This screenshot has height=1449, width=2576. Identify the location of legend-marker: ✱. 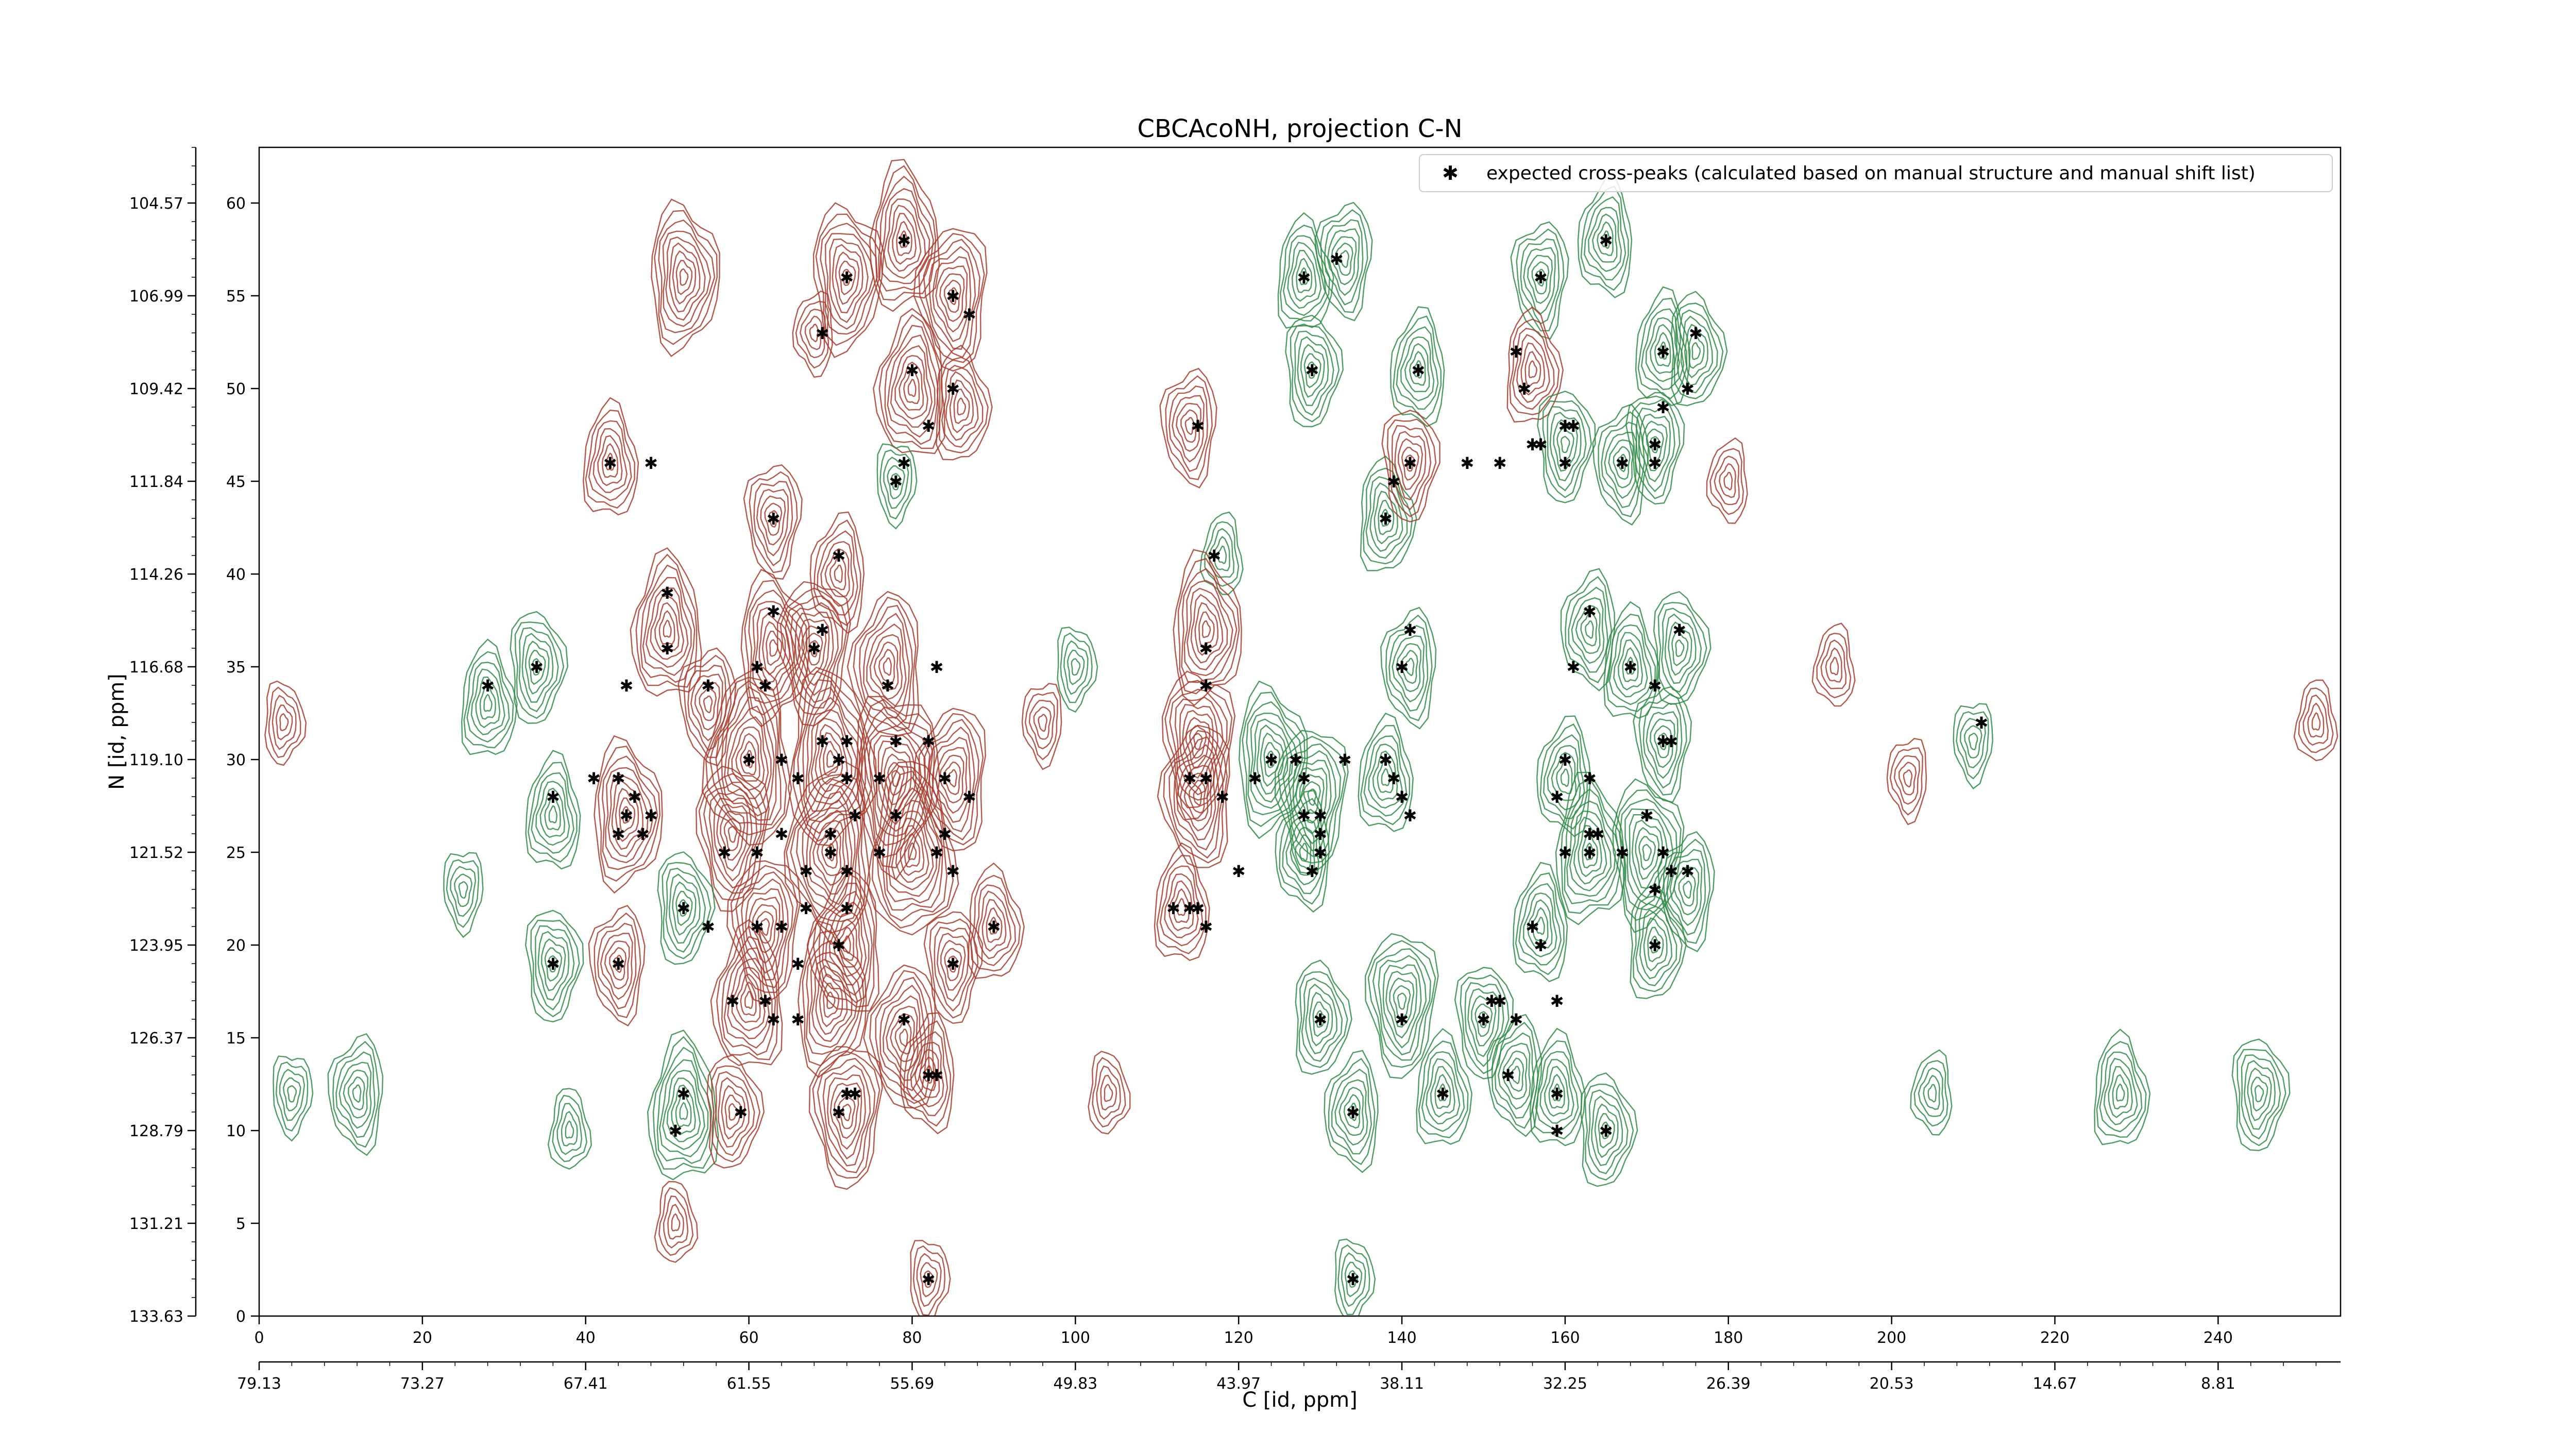
(1451, 173).